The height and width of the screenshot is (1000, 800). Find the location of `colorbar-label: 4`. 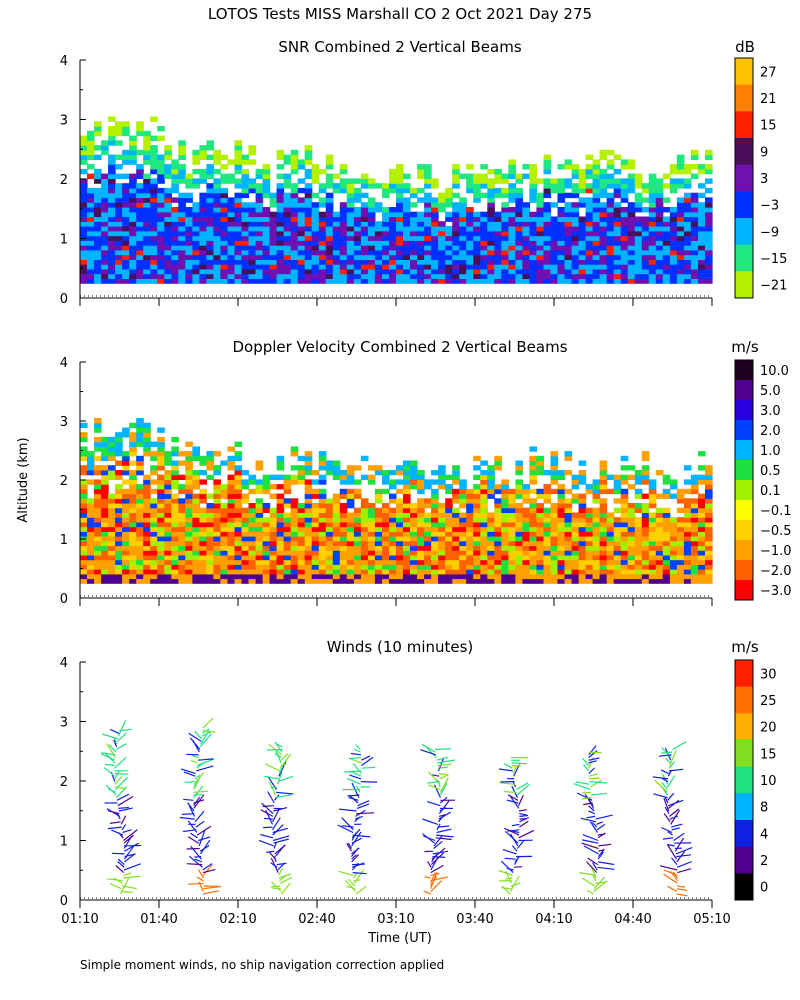

colorbar-label: 4 is located at coordinates (764, 834).